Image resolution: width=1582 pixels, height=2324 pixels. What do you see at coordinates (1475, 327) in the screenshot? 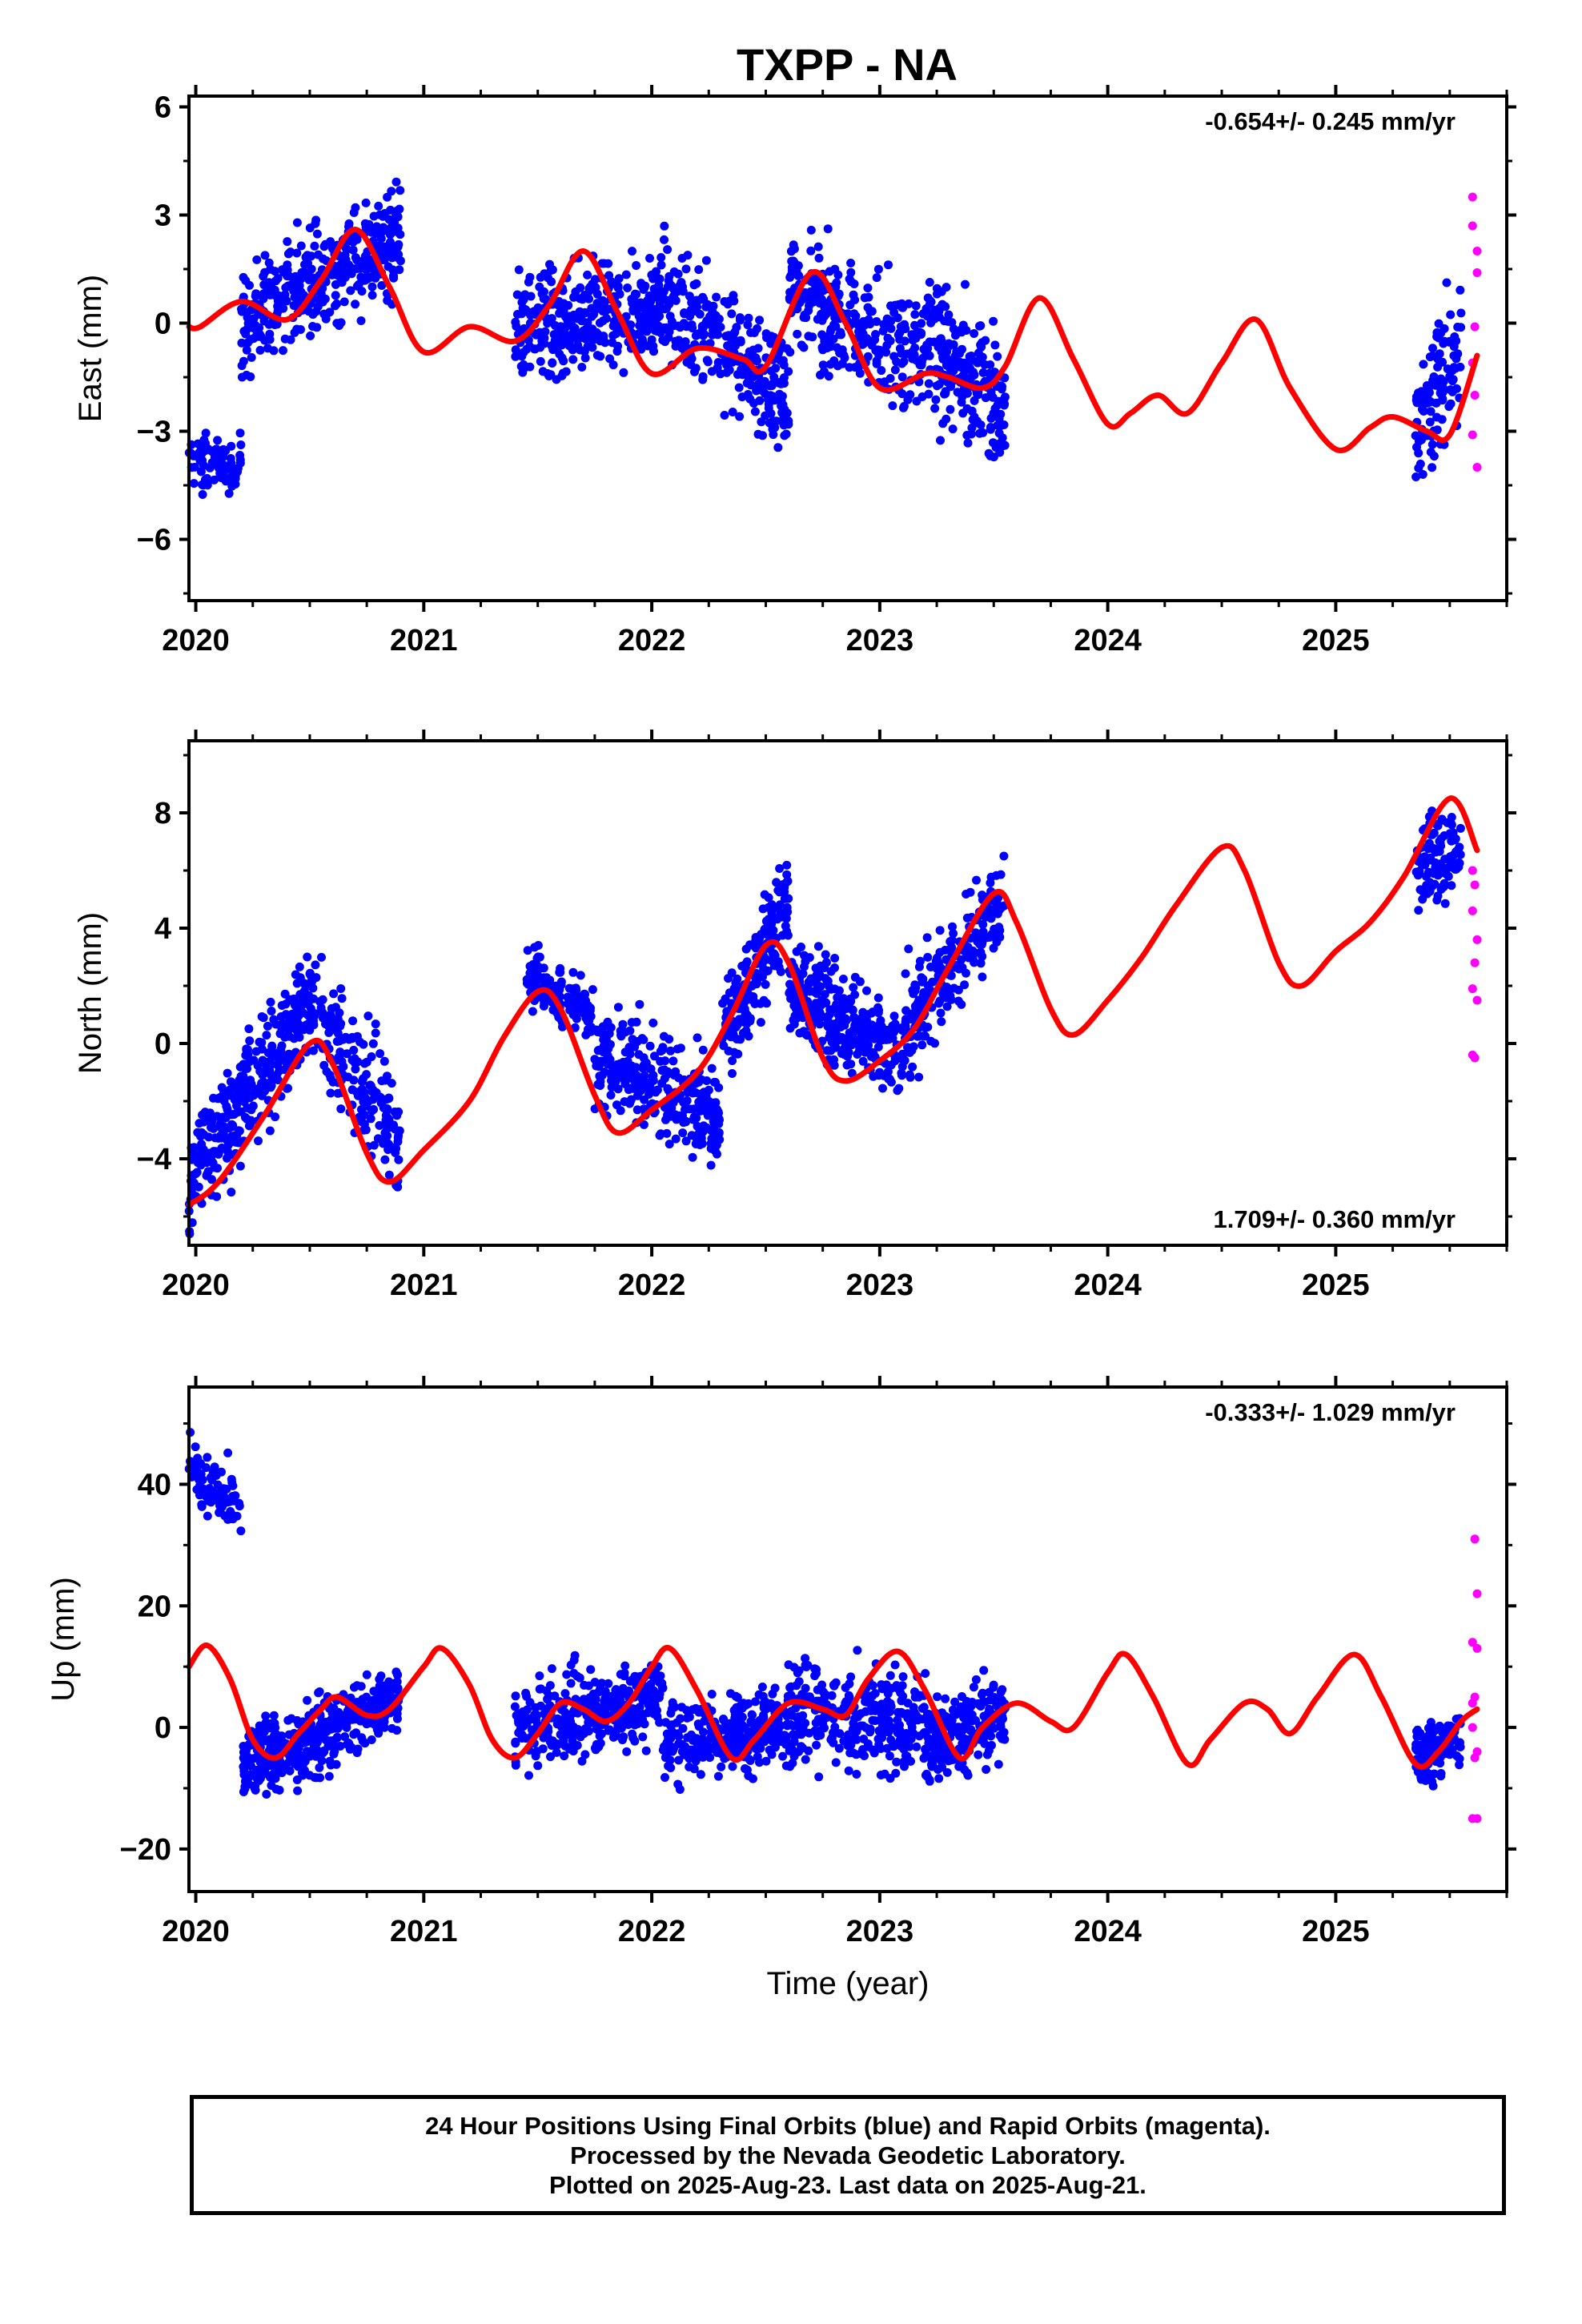
I see `east-rapid-point` at bounding box center [1475, 327].